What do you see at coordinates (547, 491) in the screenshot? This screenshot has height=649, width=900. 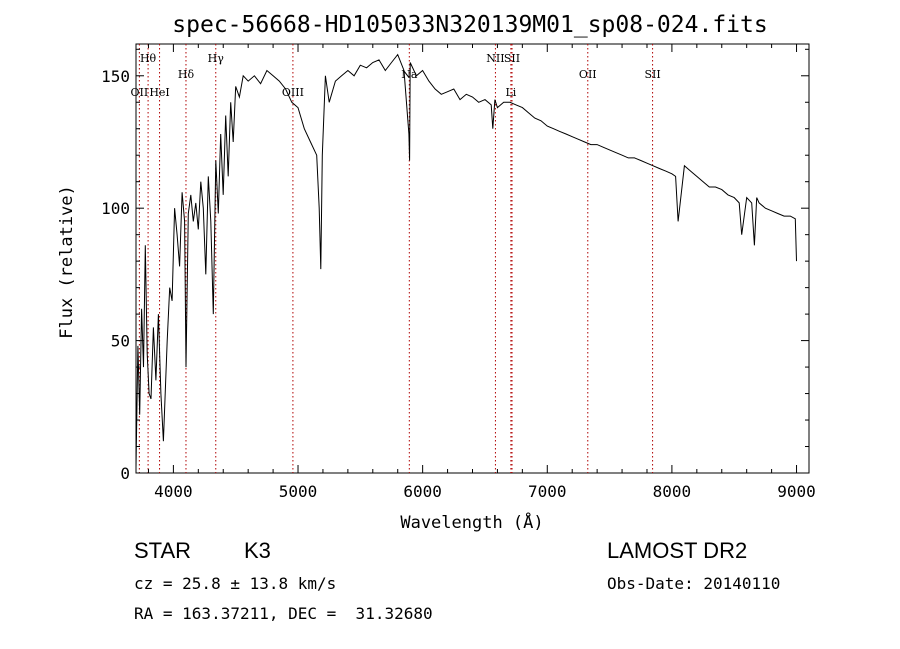 I see `x-tick-label: 7000` at bounding box center [547, 491].